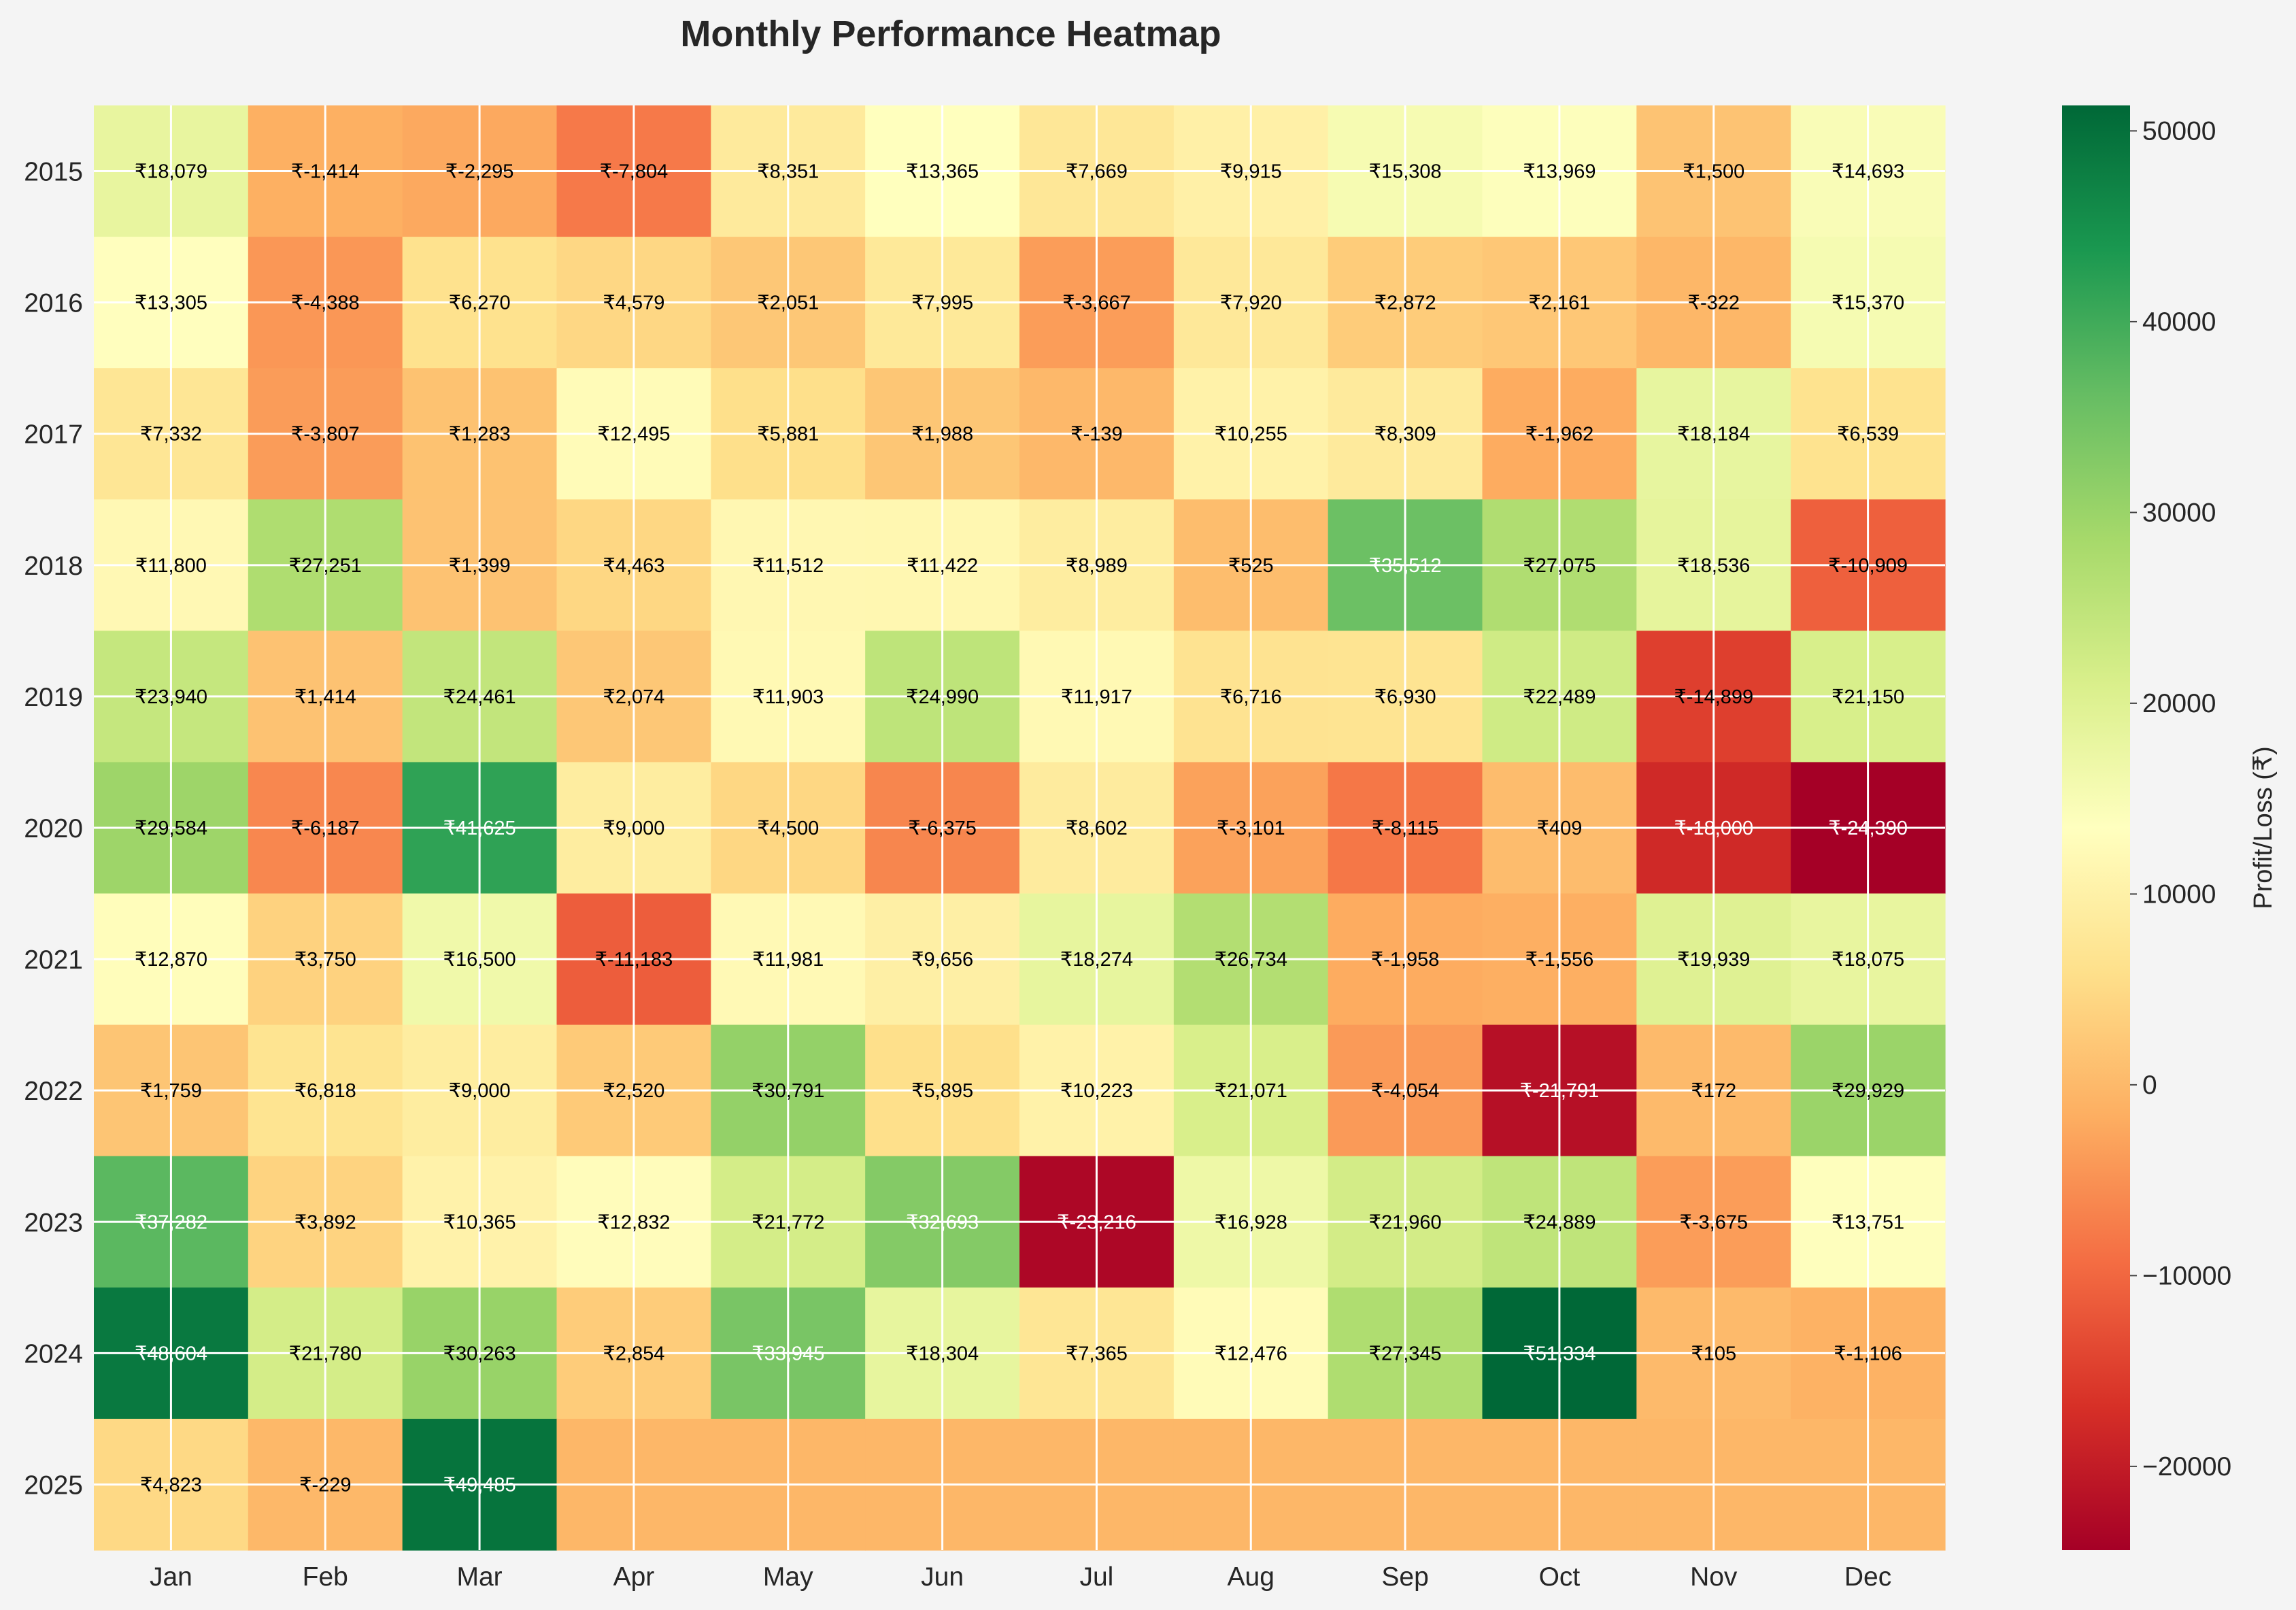  Describe the element at coordinates (788, 566) in the screenshot. I see `cell-value-label: ₹11,512` at that location.